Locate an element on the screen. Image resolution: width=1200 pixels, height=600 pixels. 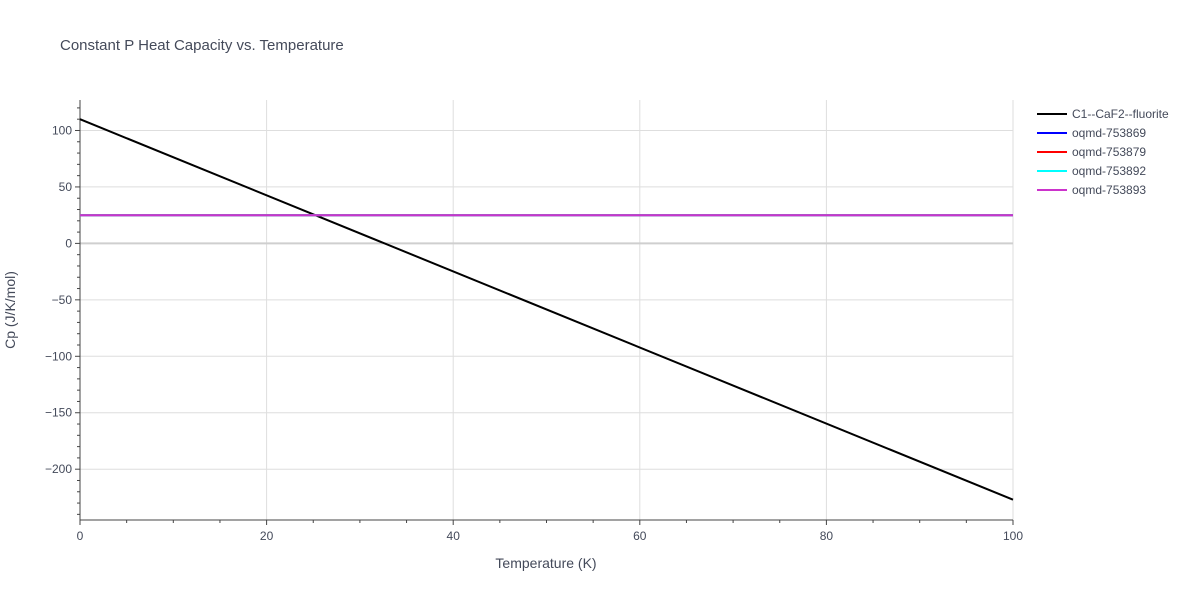
y-tick-label: 0 is located at coordinates (68, 243).